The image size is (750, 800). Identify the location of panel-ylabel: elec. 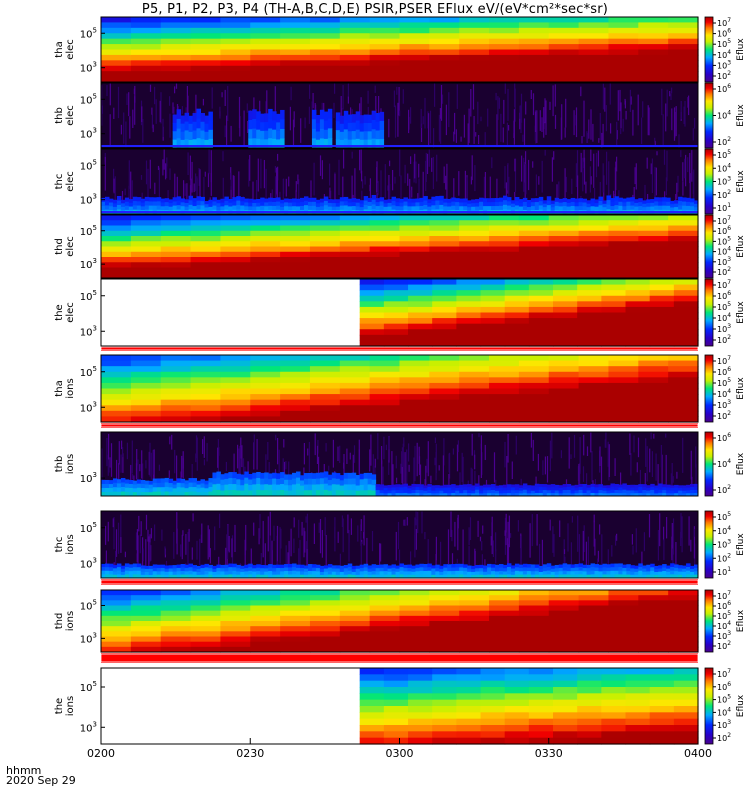
(70, 312).